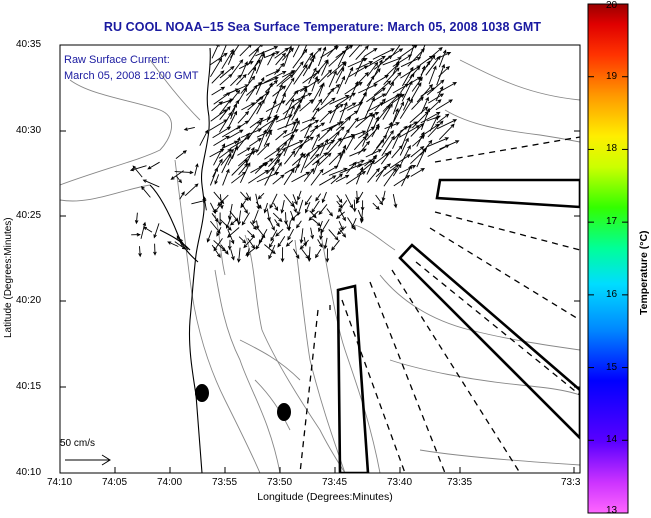  Describe the element at coordinates (460, 482) in the screenshot. I see `longitude-tick-label: 73:35` at that location.